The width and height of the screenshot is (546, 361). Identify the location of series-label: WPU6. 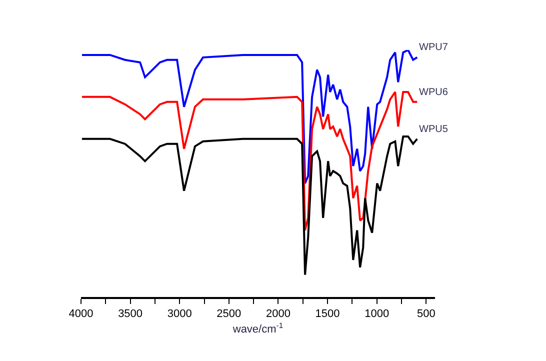
(433, 92).